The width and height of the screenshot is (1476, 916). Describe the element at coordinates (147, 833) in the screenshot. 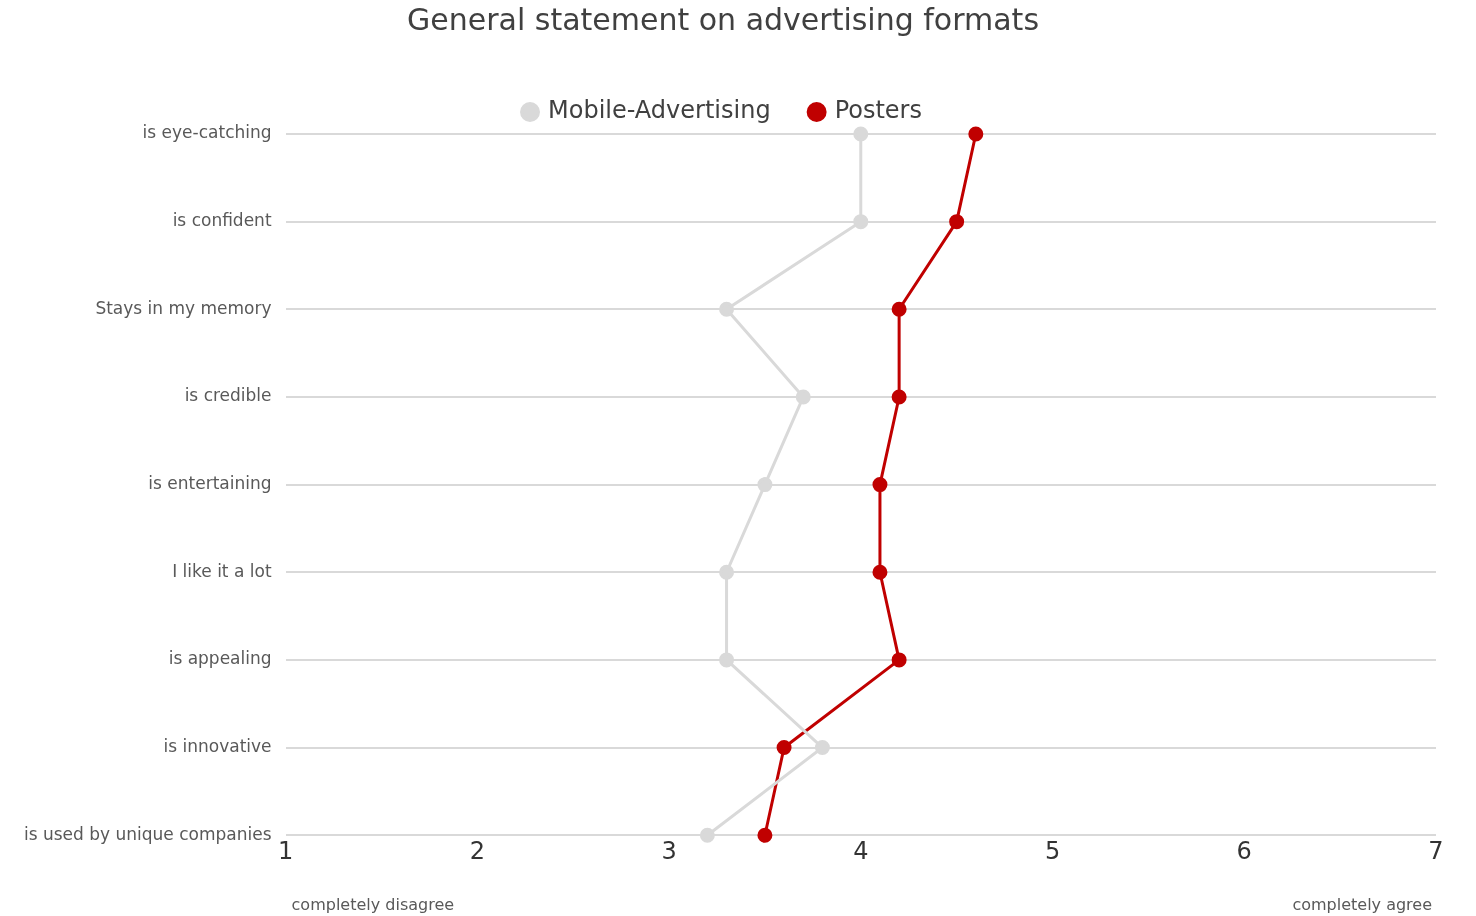

I see `y-tick-label: is used by unique companies` at that location.